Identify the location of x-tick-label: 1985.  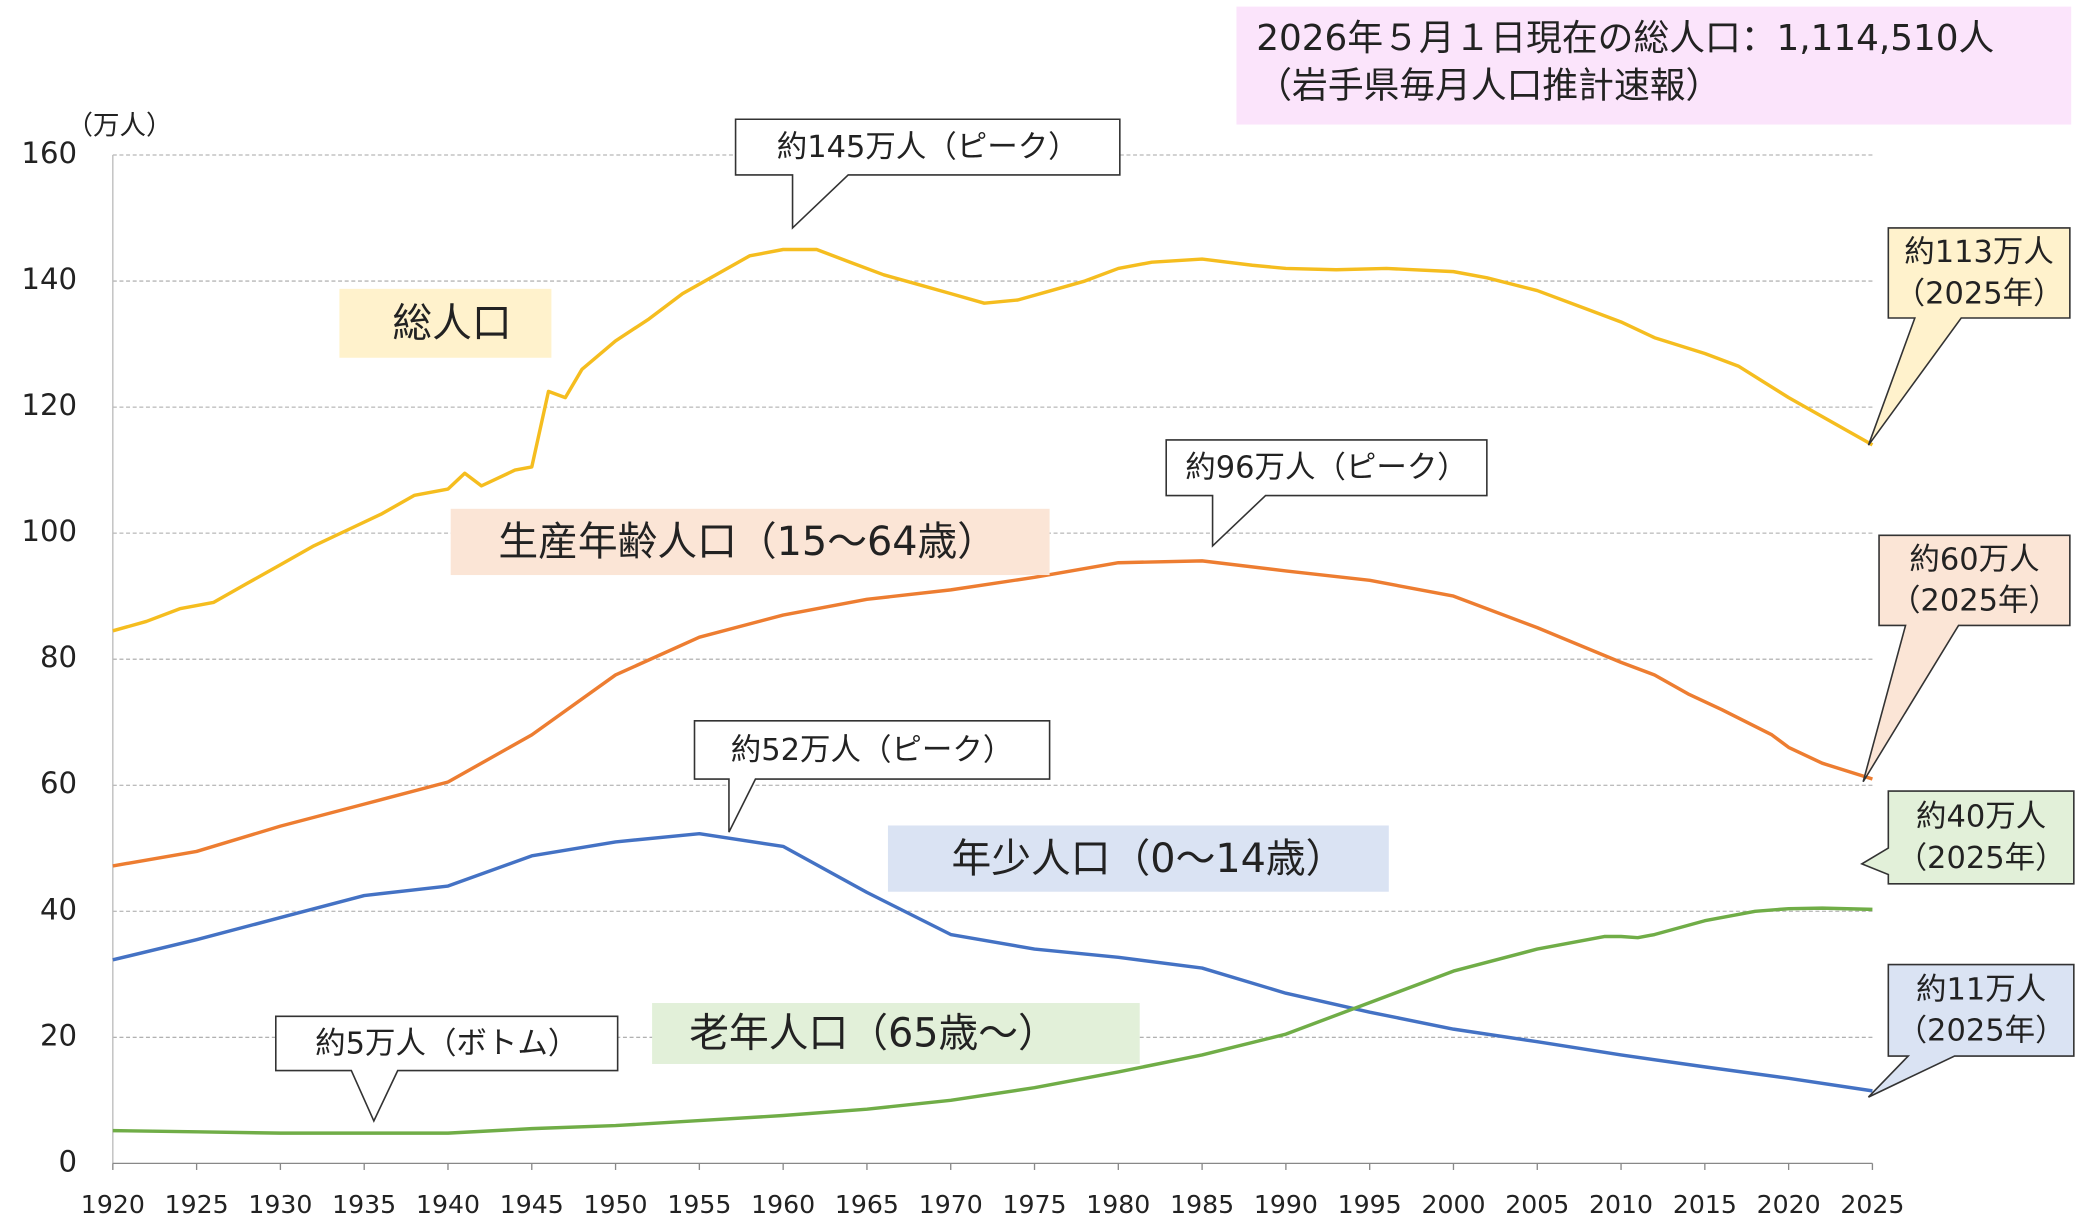
(1202, 1204).